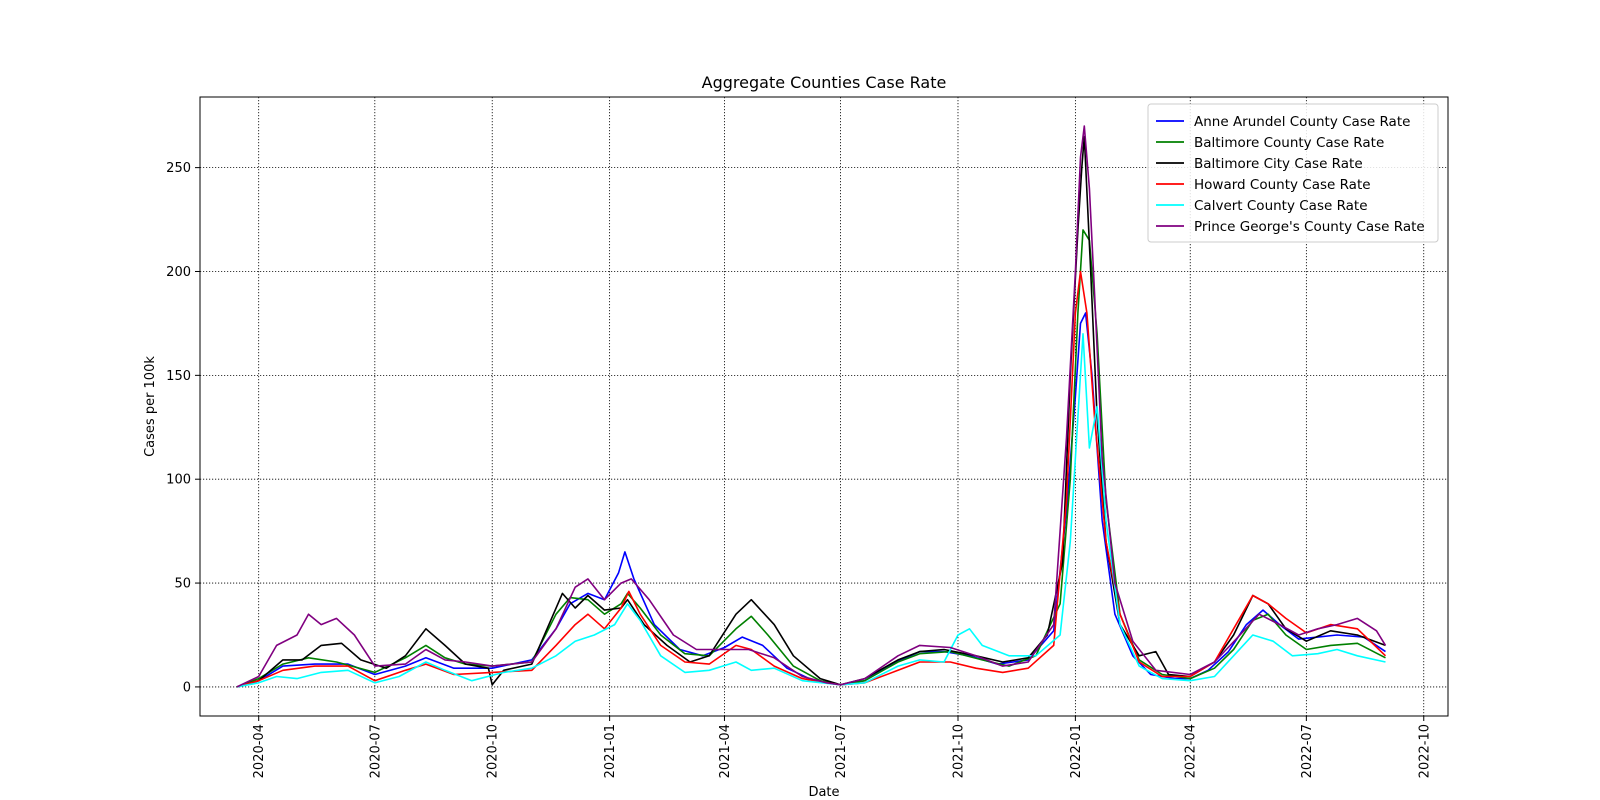  I want to click on chart-title: Aggregate Counties Case Rate, so click(824, 82).